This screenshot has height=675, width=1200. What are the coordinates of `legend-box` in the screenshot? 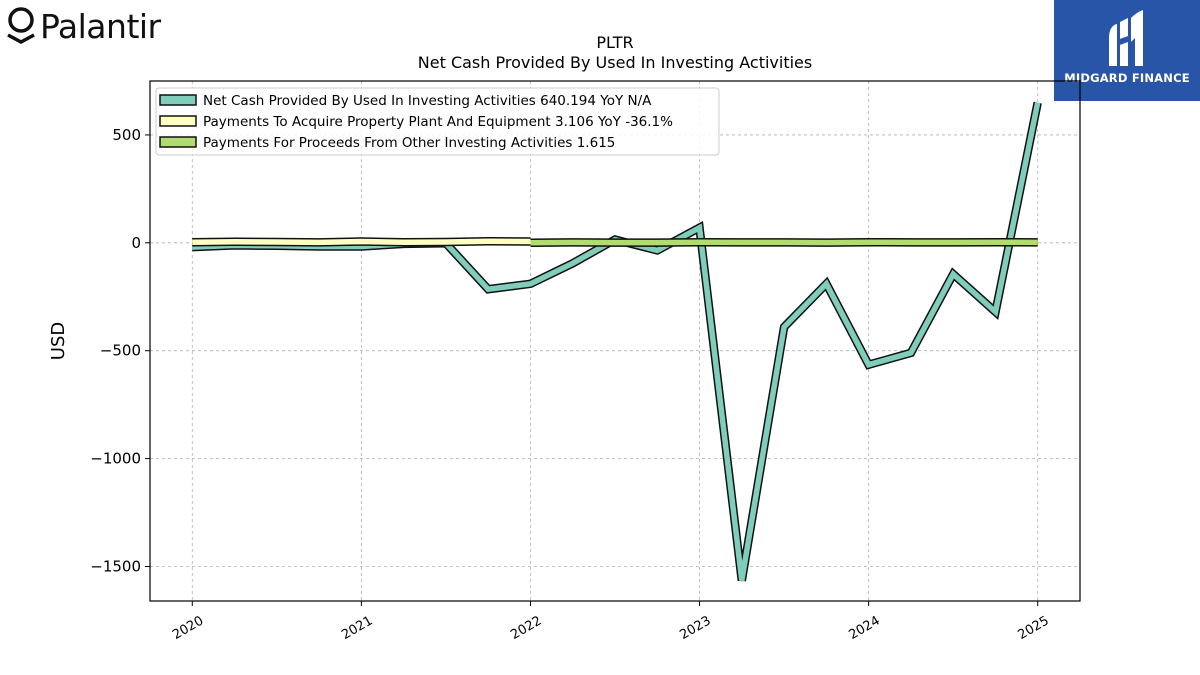 It's located at (437, 121).